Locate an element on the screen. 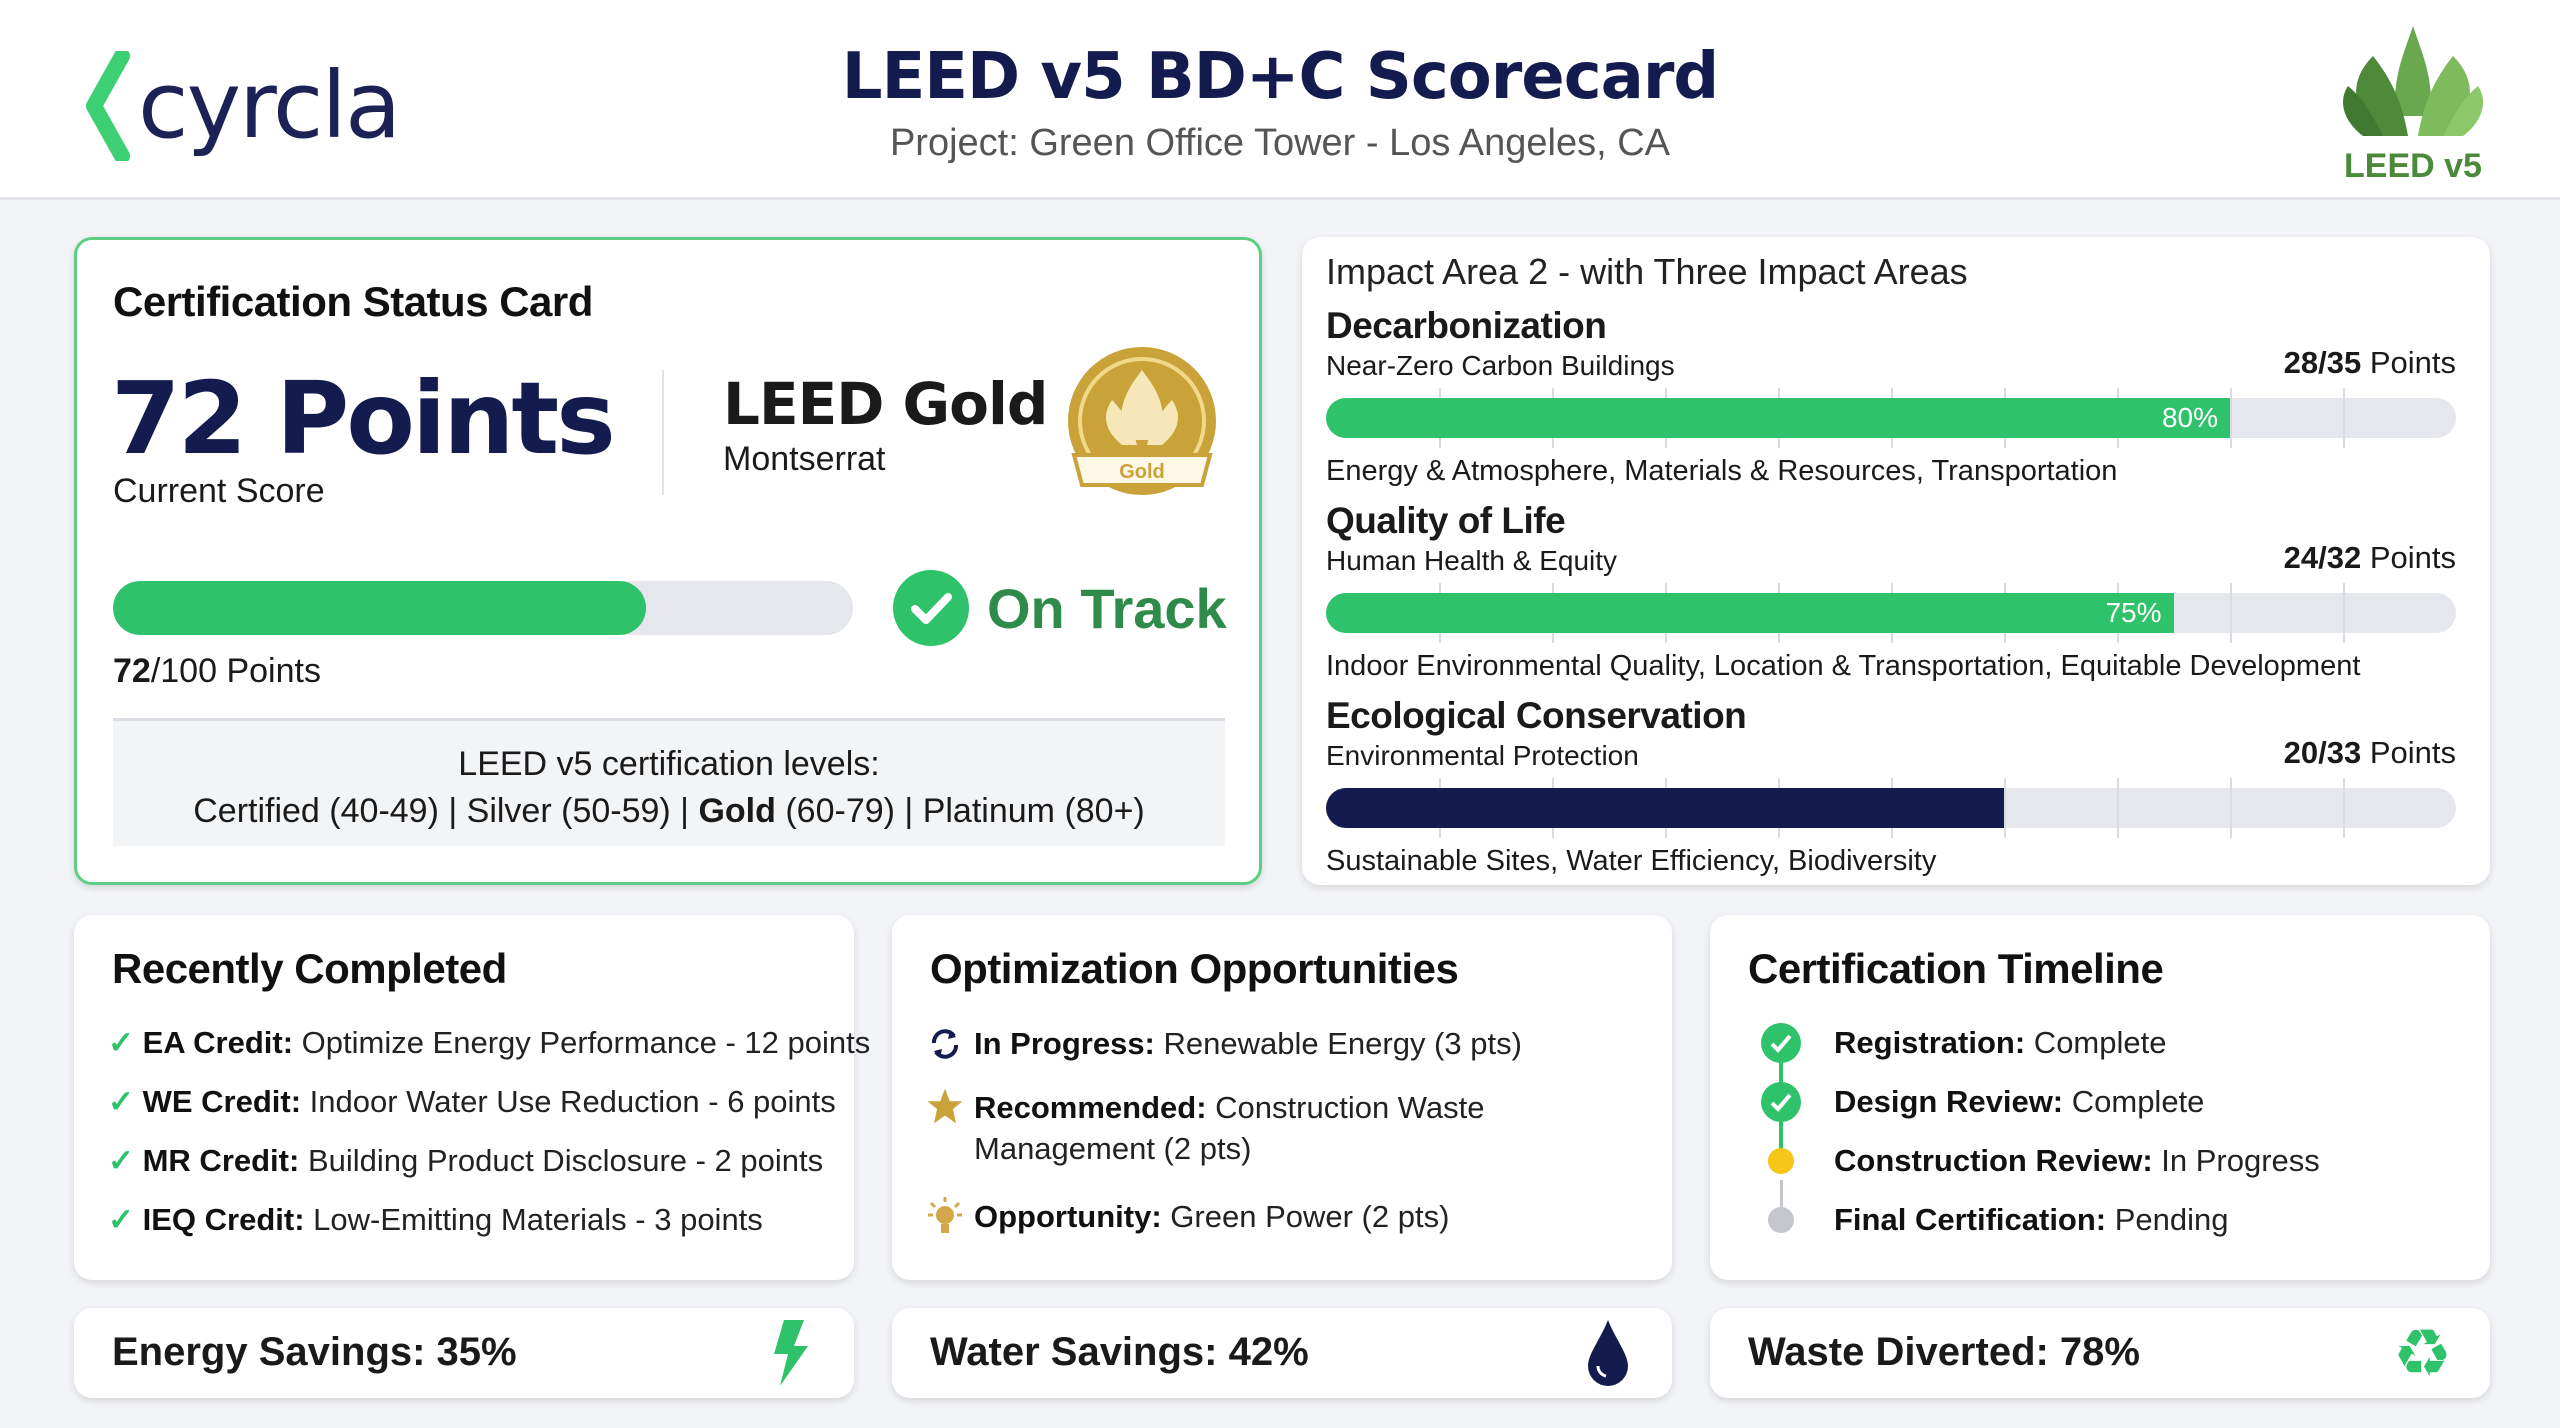  medal-text: Gold is located at coordinates (1142, 472).